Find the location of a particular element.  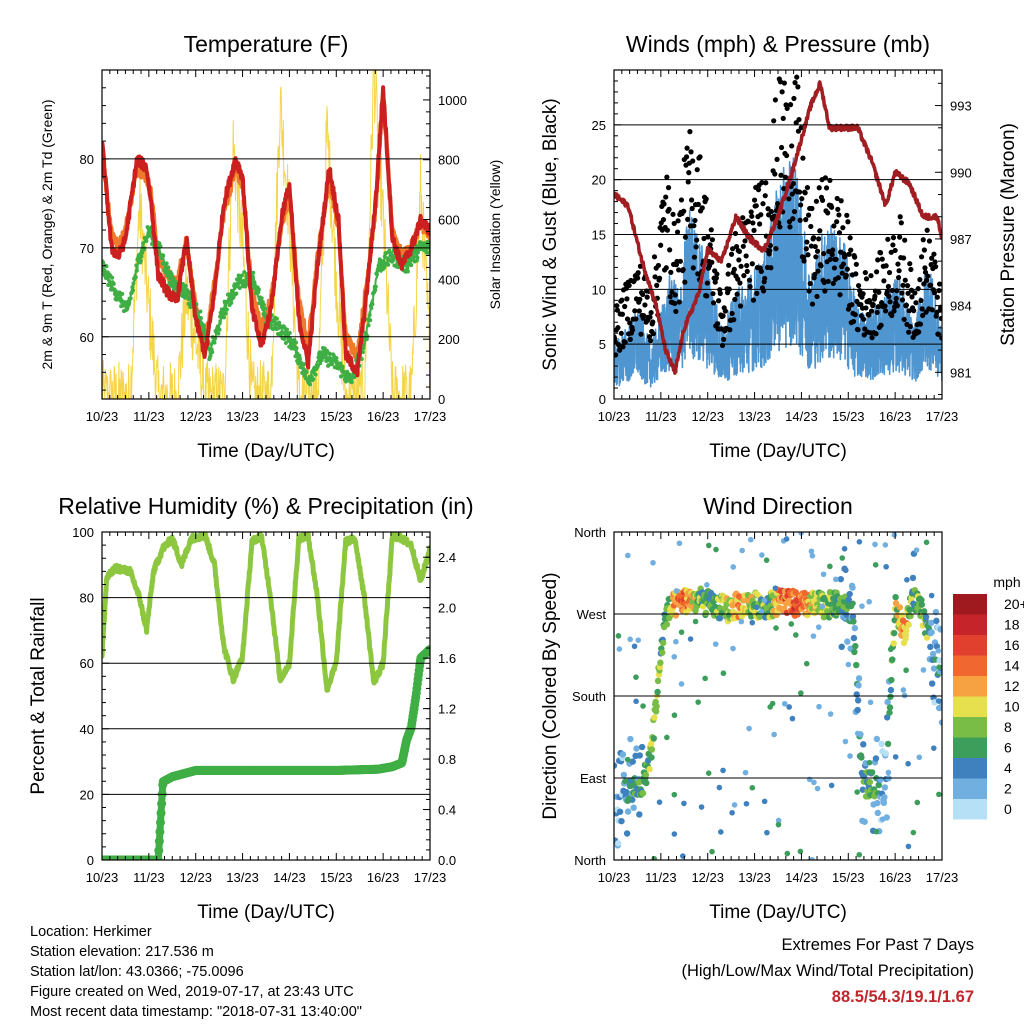

x-tick-label: 11/23 is located at coordinates (149, 877).